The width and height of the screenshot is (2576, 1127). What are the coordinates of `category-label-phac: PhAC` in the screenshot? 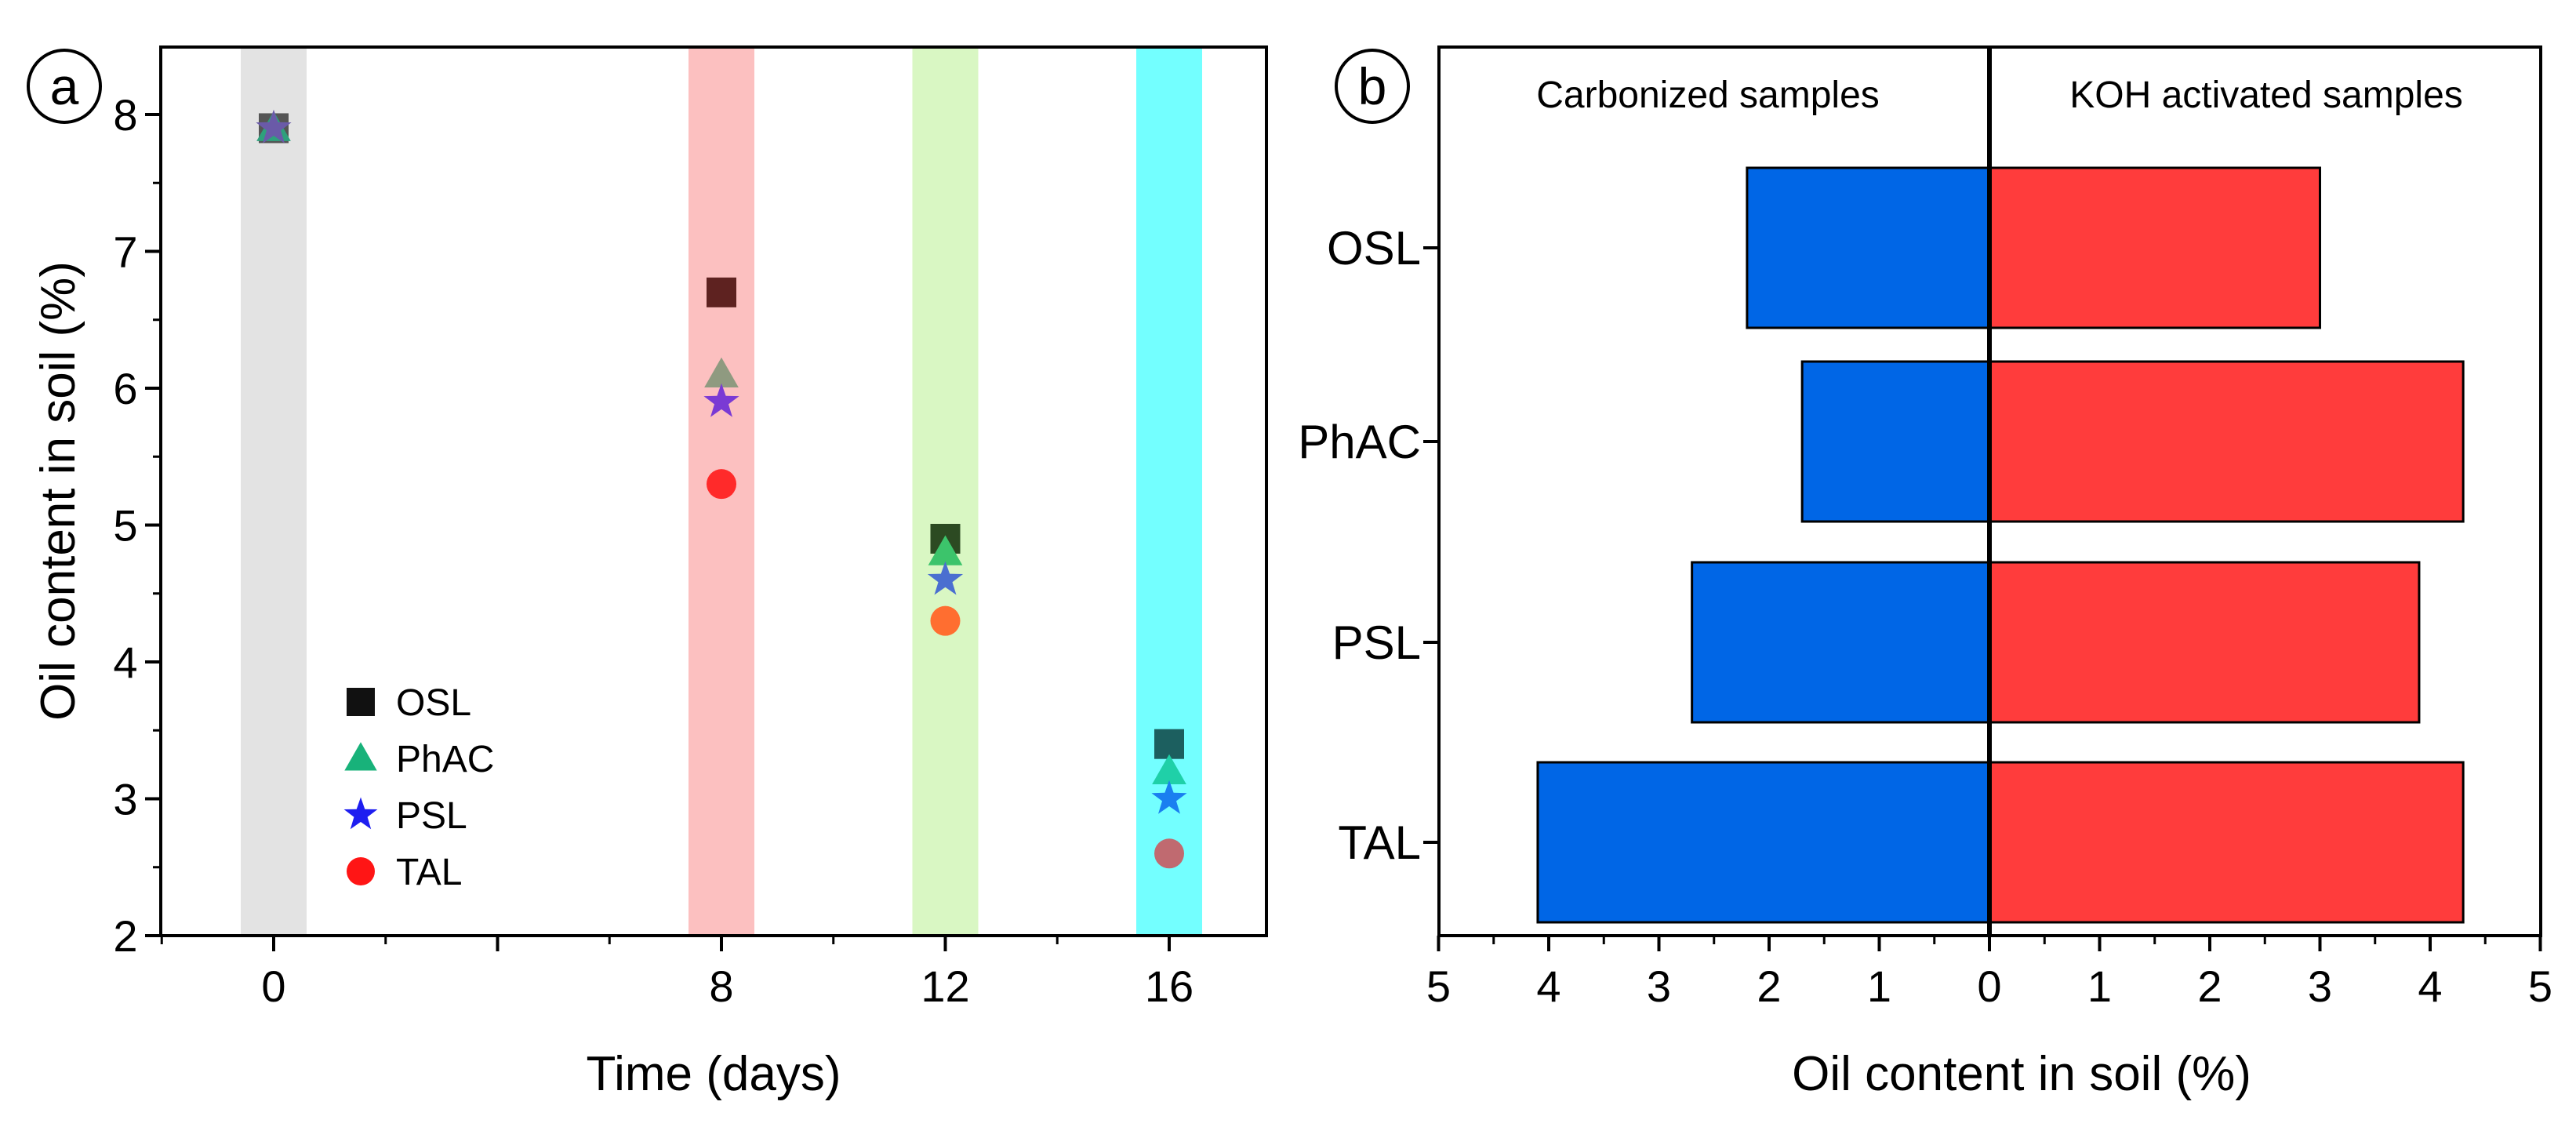 It's located at (1359, 442).